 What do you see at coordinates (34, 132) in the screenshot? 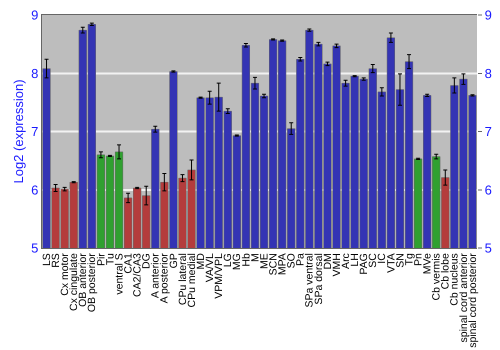
I see `y-tick-label: 7` at bounding box center [34, 132].